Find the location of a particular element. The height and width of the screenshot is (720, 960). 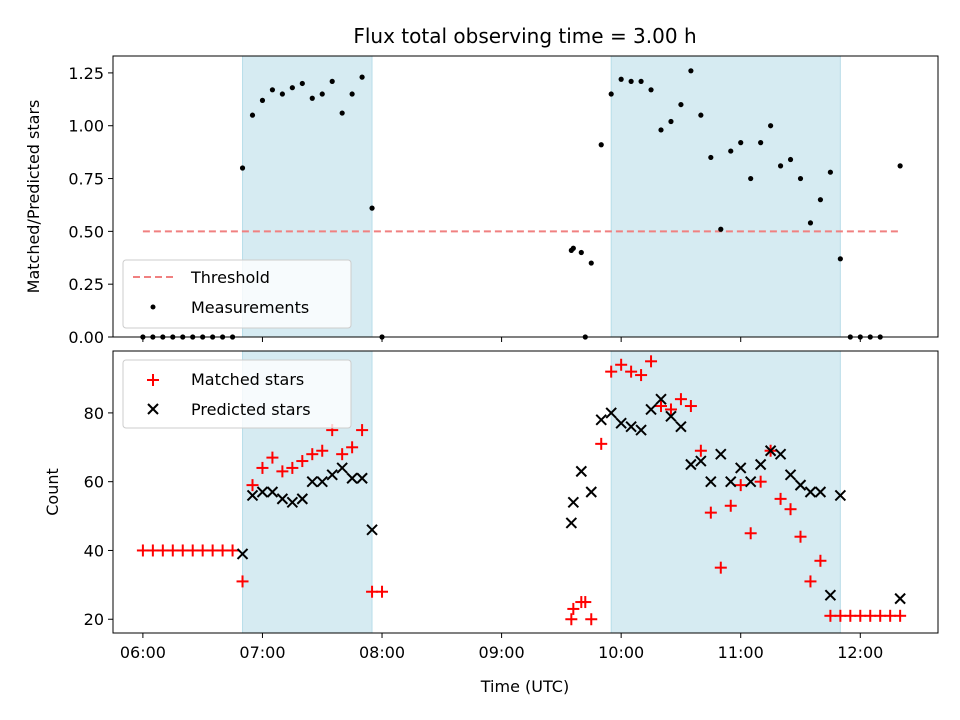

bottom-y-ticks: 20 40 60 80 is located at coordinates (98, 516).